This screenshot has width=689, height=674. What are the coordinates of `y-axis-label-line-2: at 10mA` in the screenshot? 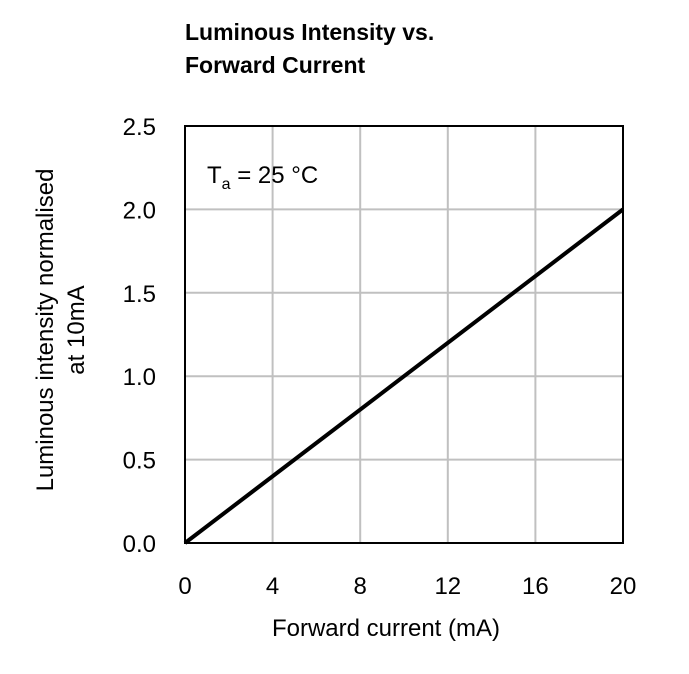 It's located at (76, 329).